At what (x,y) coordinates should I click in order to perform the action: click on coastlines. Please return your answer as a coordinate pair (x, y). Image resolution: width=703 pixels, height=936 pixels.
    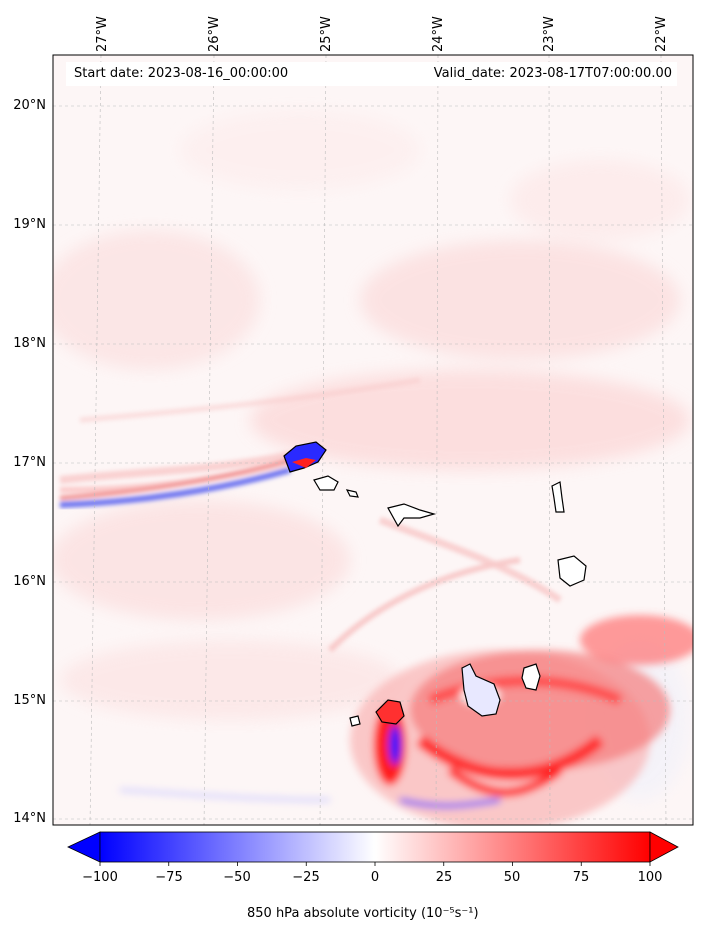
    Looking at the image, I should click on (435, 584).